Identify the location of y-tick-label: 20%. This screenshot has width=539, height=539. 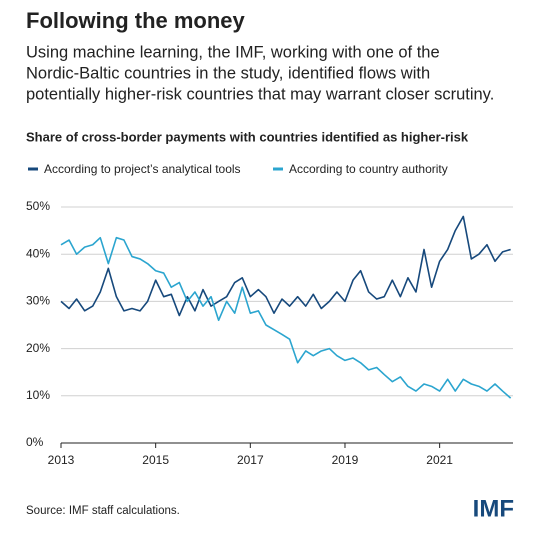
(38, 348).